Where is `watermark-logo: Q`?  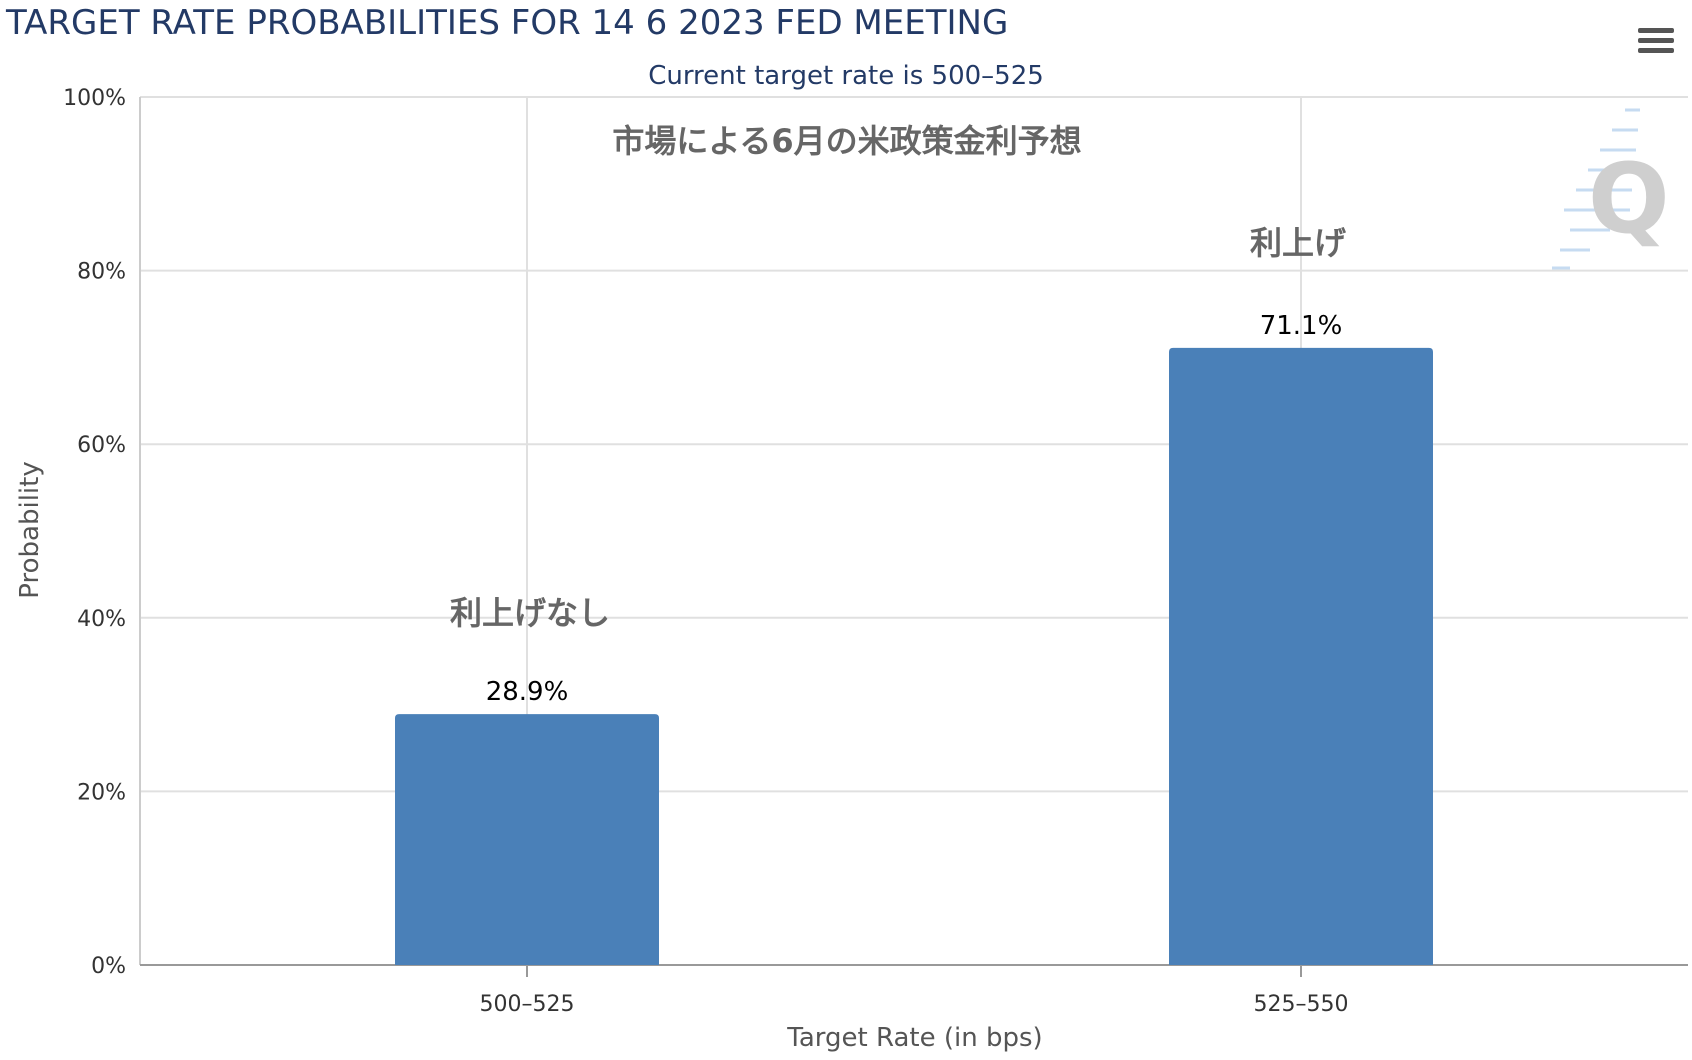 watermark-logo: Q is located at coordinates (1611, 189).